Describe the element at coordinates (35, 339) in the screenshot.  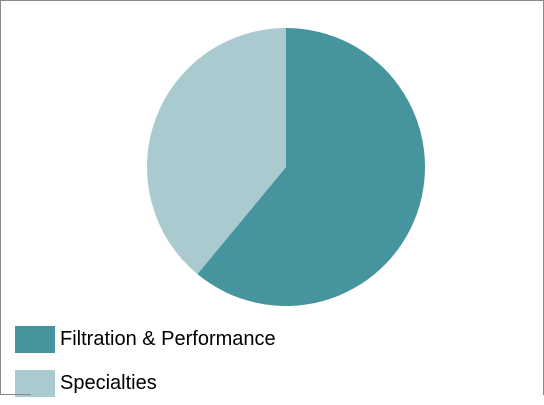
I see `legend-swatch-filtration-performance` at that location.